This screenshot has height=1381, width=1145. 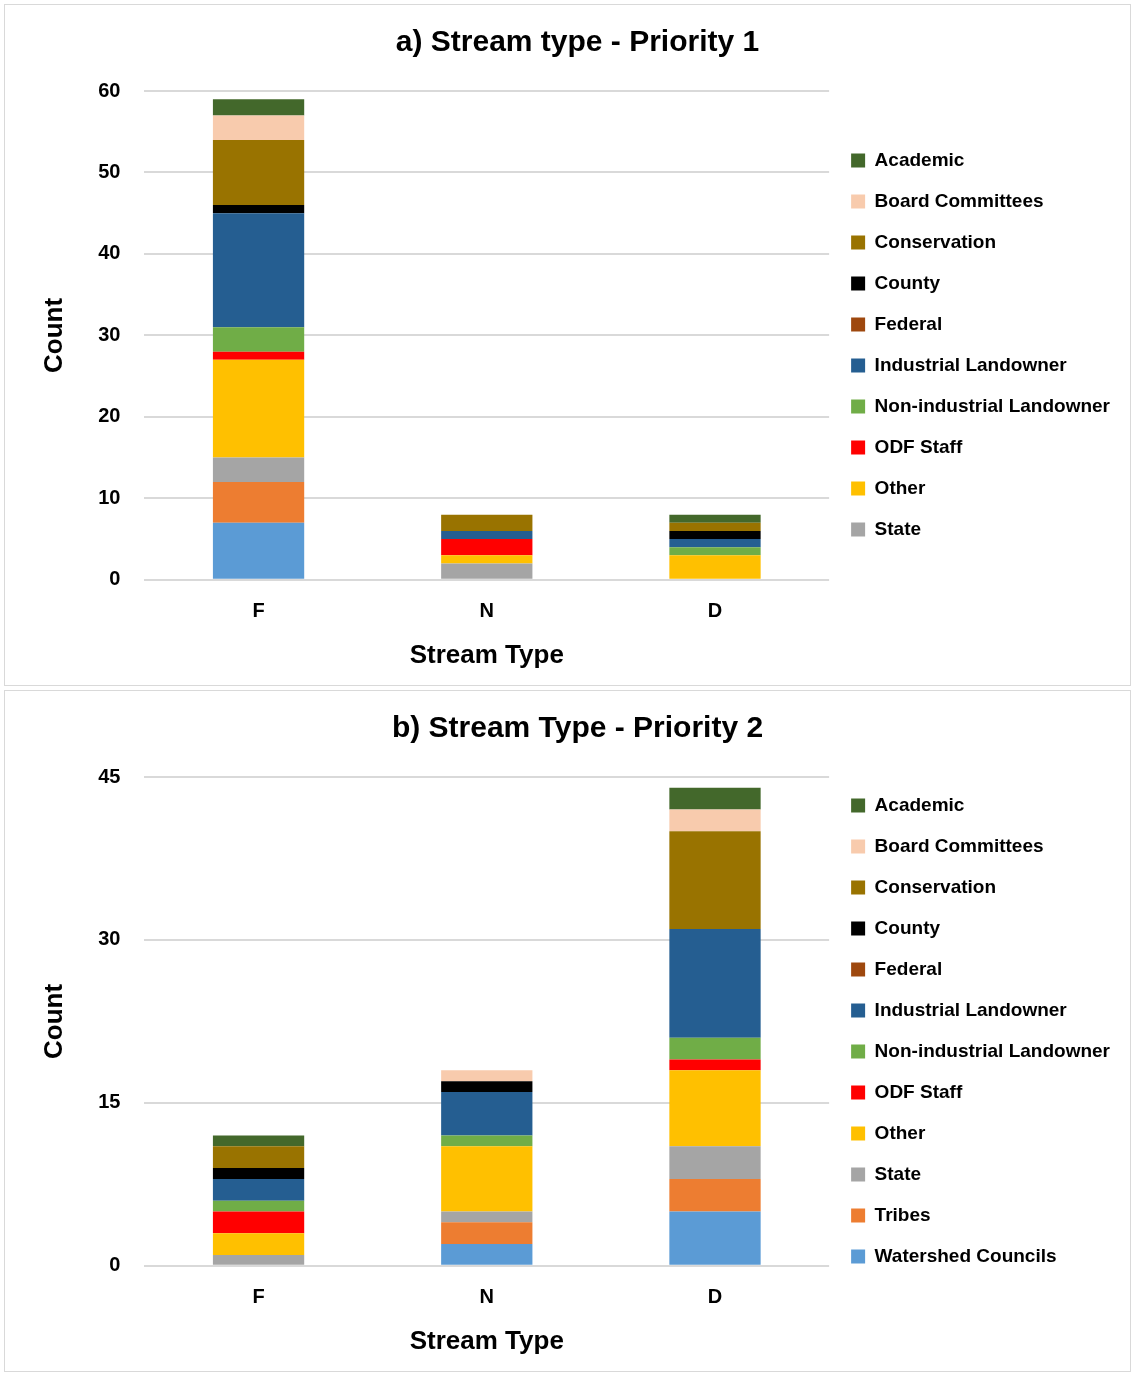 What do you see at coordinates (965, 1255) in the screenshot?
I see `legend-label: Watershed Councils` at bounding box center [965, 1255].